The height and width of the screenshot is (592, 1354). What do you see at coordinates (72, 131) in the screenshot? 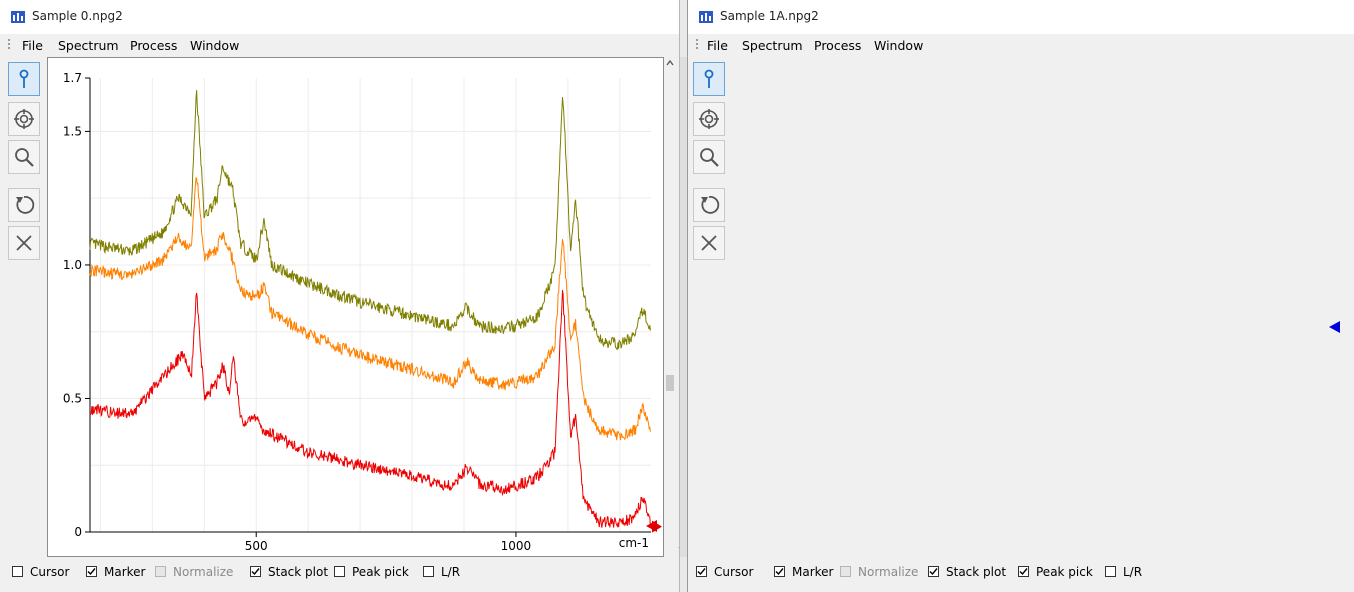
I see `y-tick-label: 1.5` at bounding box center [72, 131].